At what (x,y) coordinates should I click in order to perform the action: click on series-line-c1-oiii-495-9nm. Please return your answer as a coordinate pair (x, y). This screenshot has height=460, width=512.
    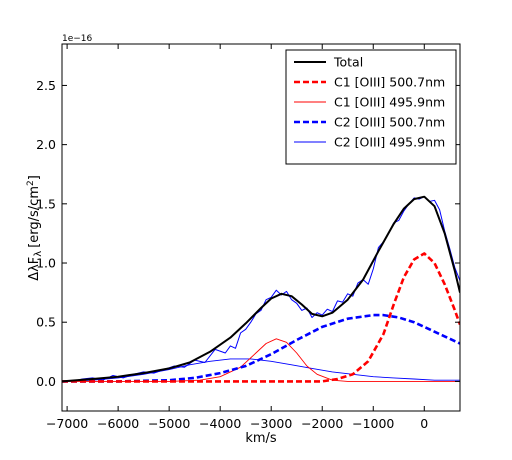
    Looking at the image, I should click on (261, 360).